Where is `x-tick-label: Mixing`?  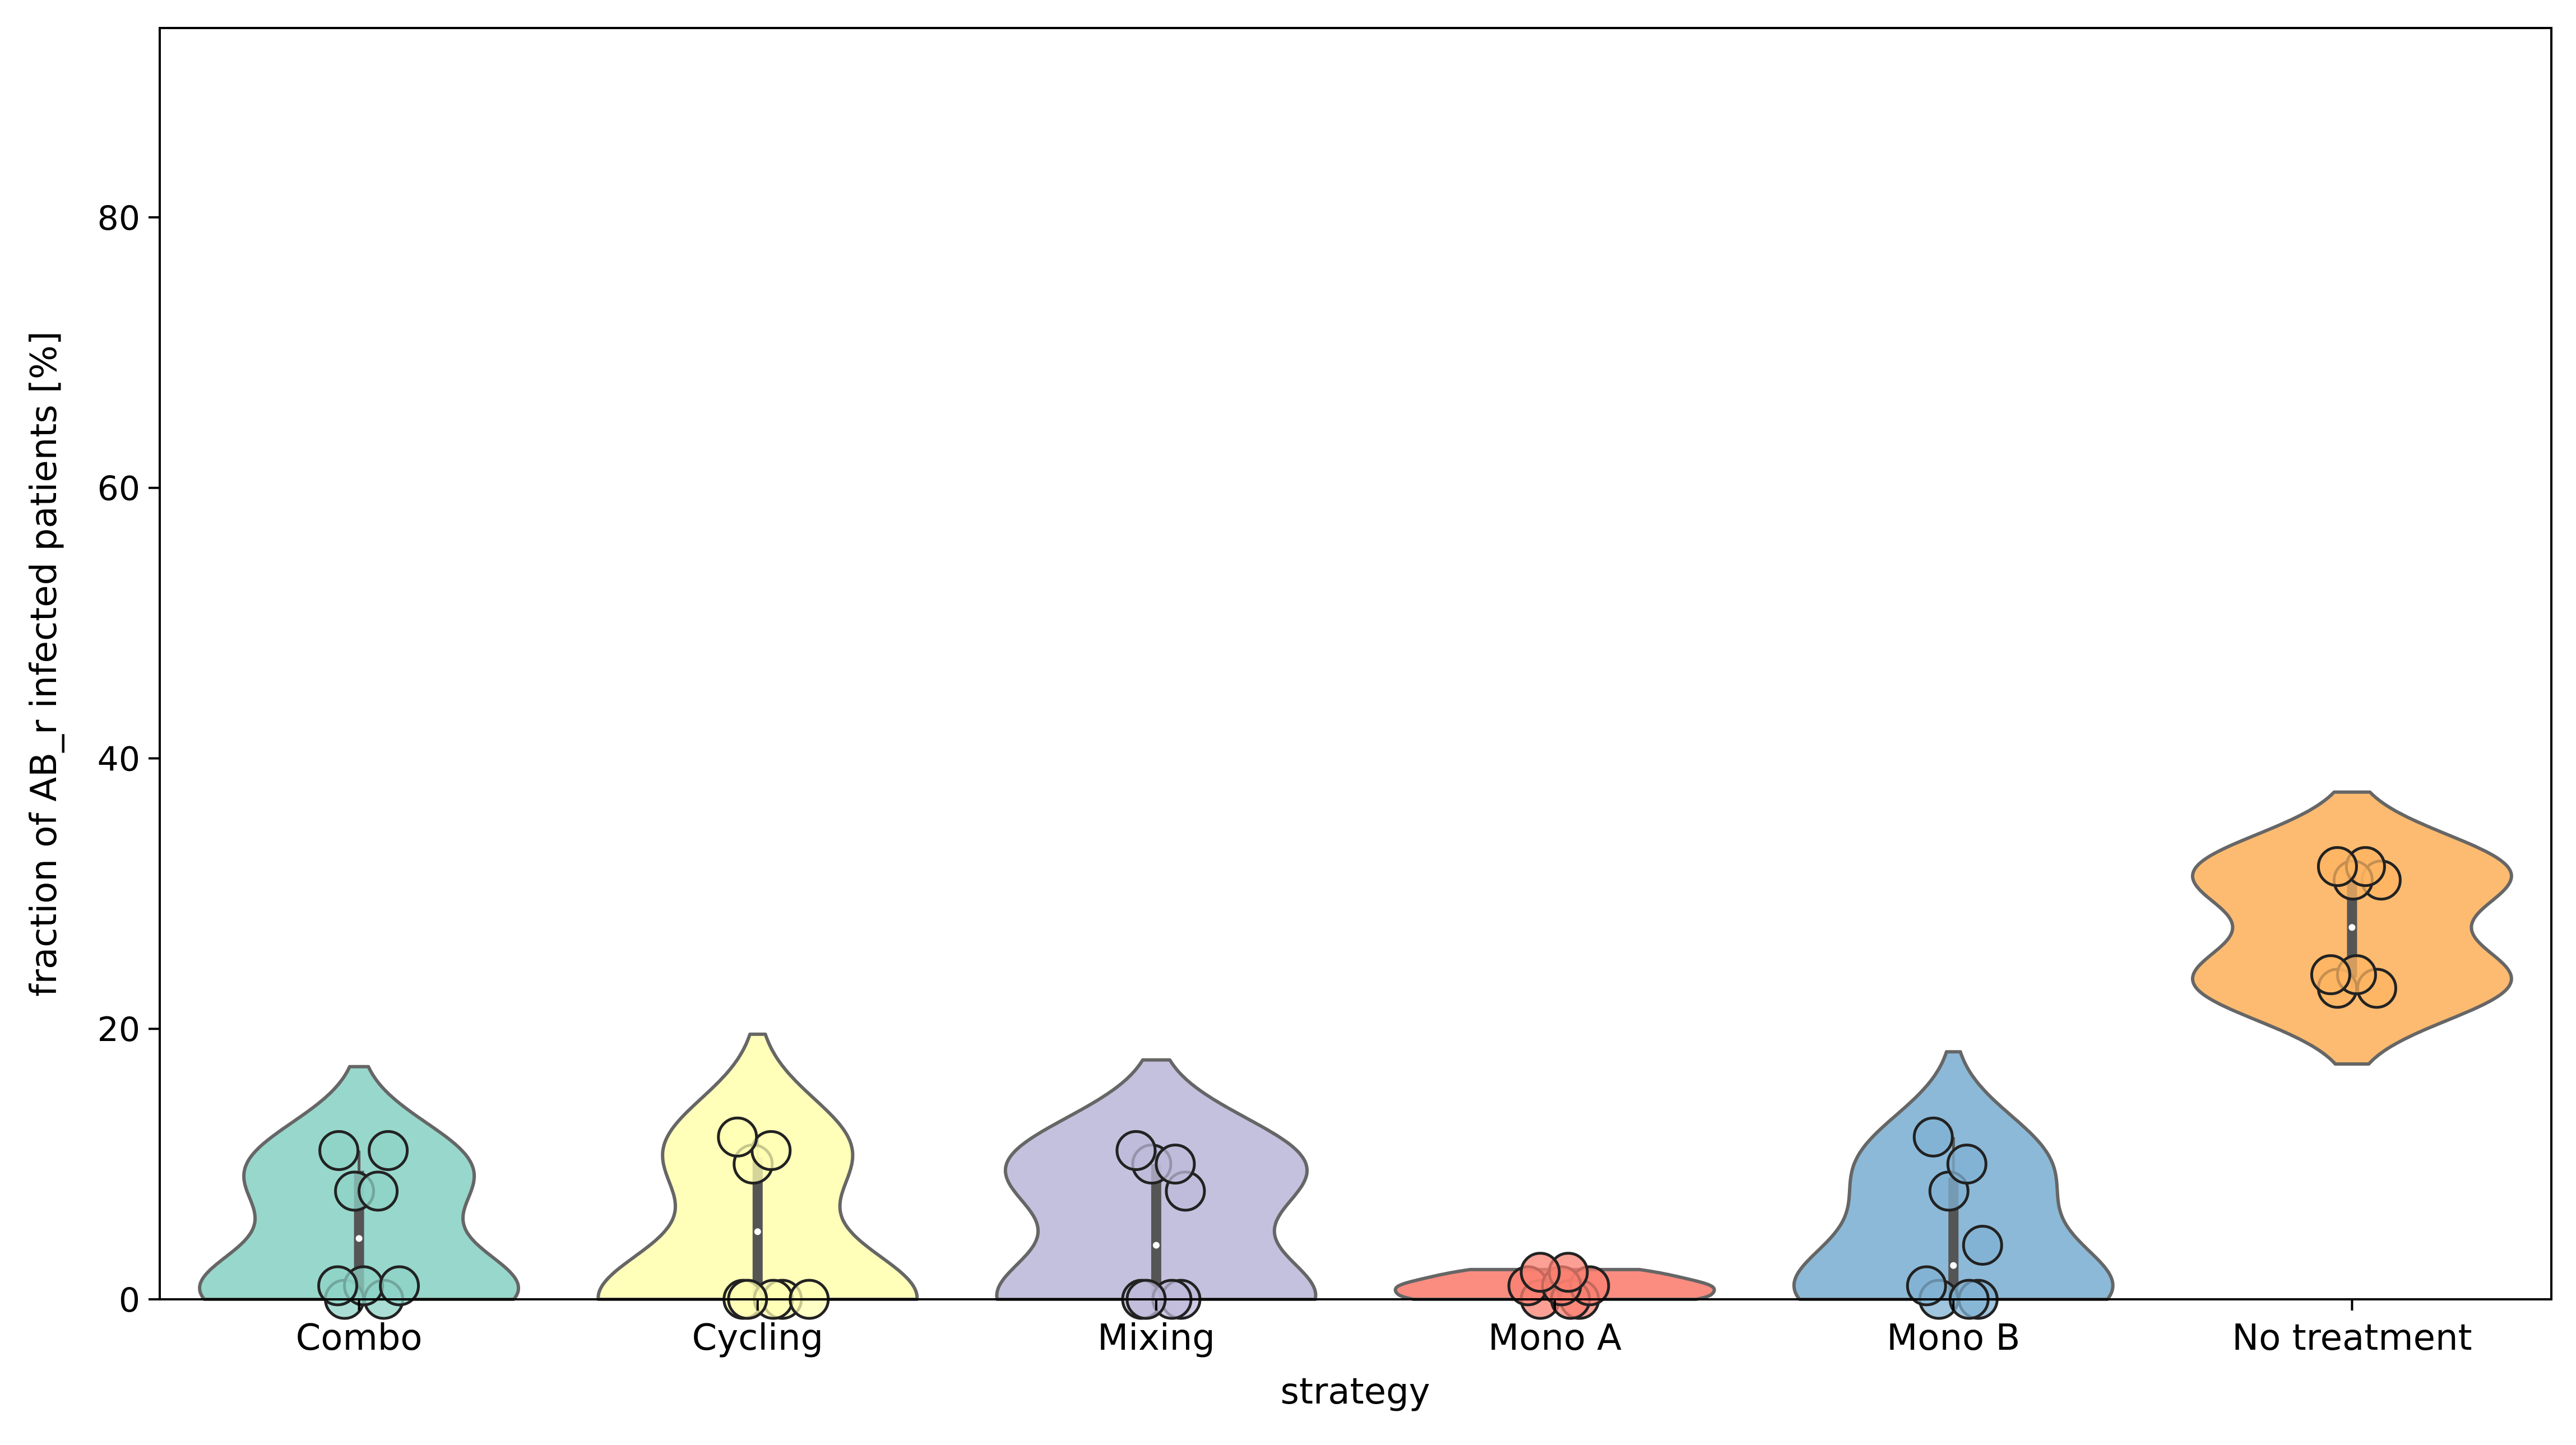 x-tick-label: Mixing is located at coordinates (1156, 1338).